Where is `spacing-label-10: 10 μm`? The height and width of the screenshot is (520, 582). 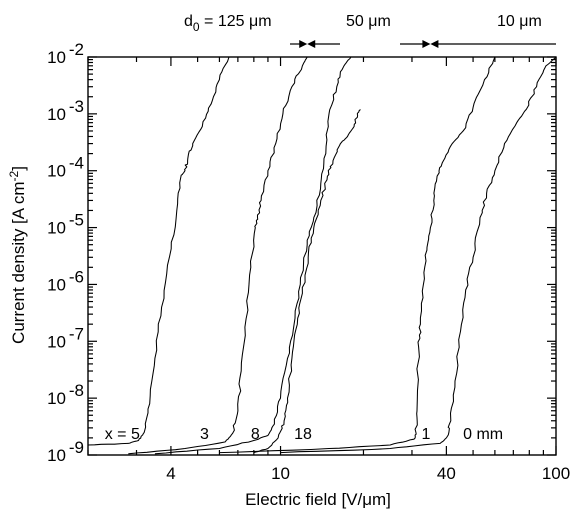 spacing-label-10: 10 μm is located at coordinates (519, 21).